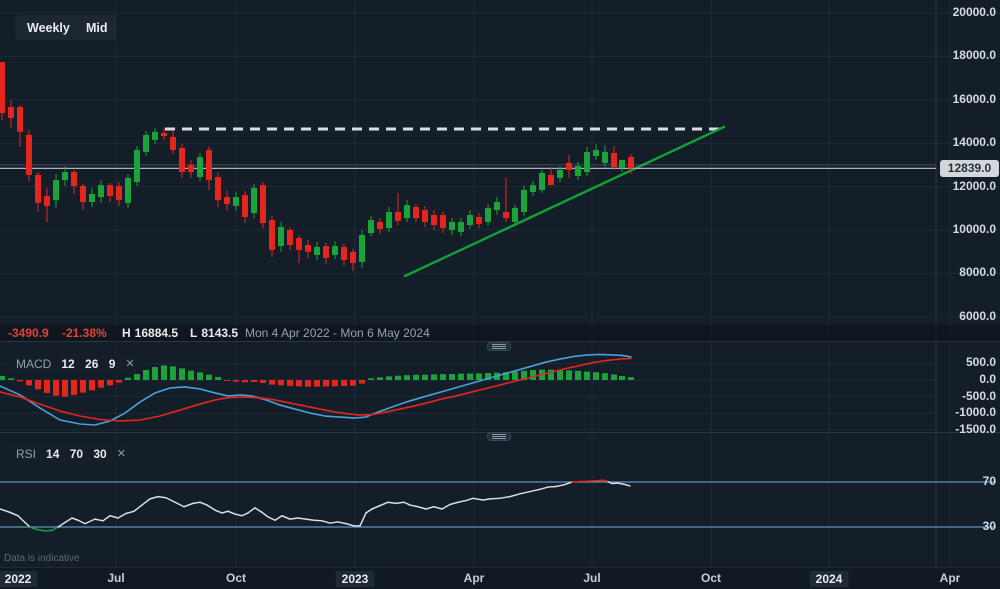 The height and width of the screenshot is (589, 1000). I want to click on current-price-label: 12839.0, so click(969, 168).